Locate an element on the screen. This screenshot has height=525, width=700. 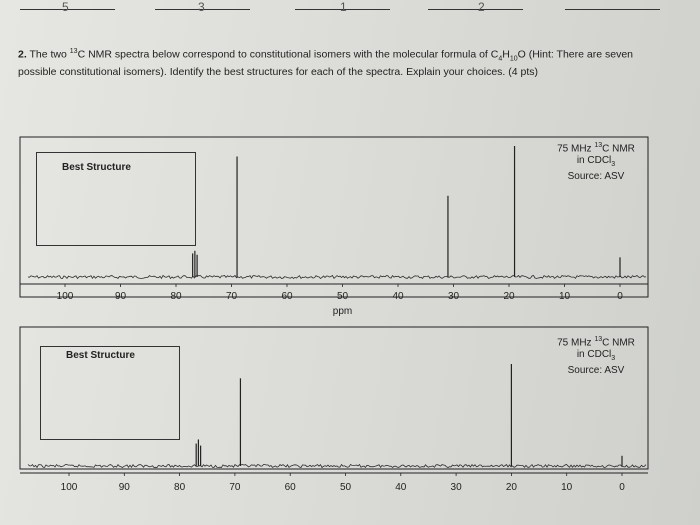
question-number: 2. is located at coordinates (22, 54).